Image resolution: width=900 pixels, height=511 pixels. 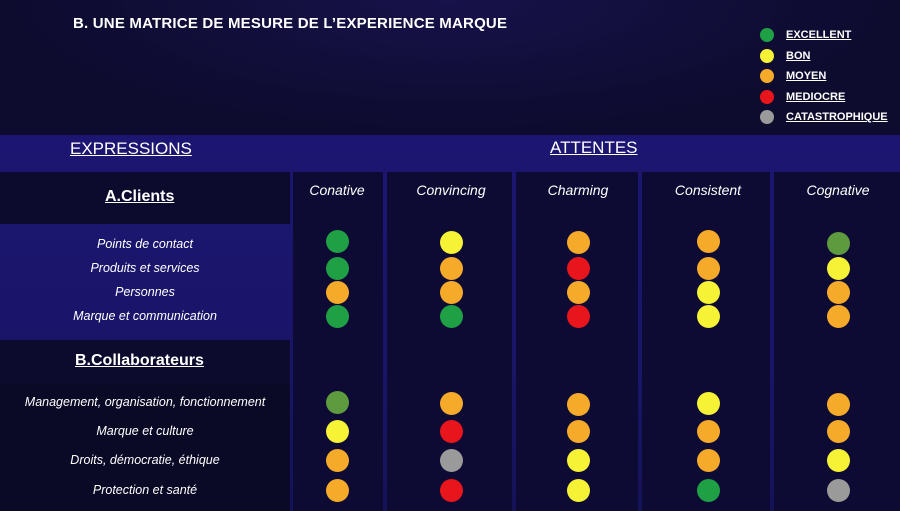 What do you see at coordinates (837, 117) in the screenshot?
I see `legend-label: CATASTROPHIQUE` at bounding box center [837, 117].